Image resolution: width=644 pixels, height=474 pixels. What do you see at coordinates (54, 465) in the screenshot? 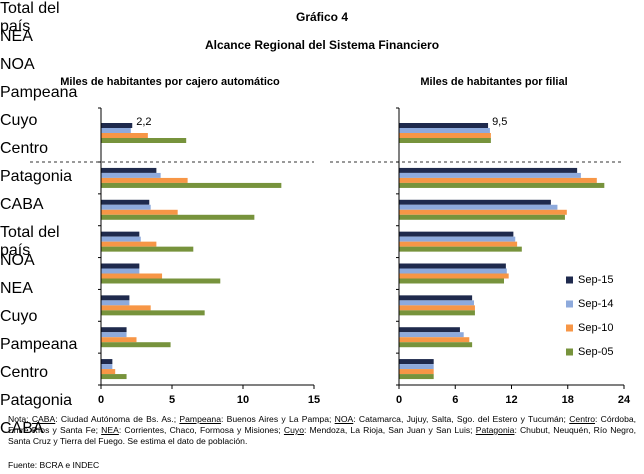
I see `source: Fuente: BCRA e INDEC` at bounding box center [54, 465].